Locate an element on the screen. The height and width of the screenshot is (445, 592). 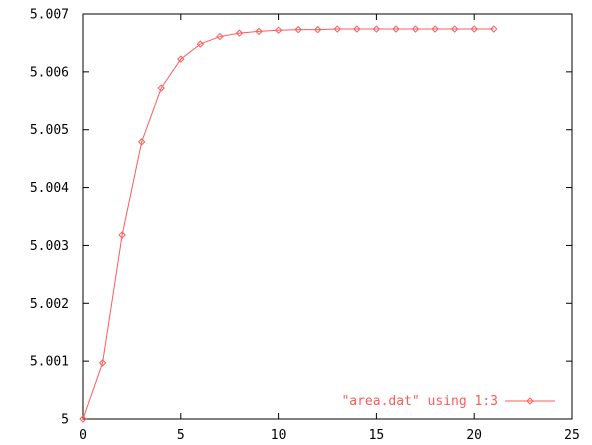
legend-label: "area.dat" using 1:3 is located at coordinates (419, 401).